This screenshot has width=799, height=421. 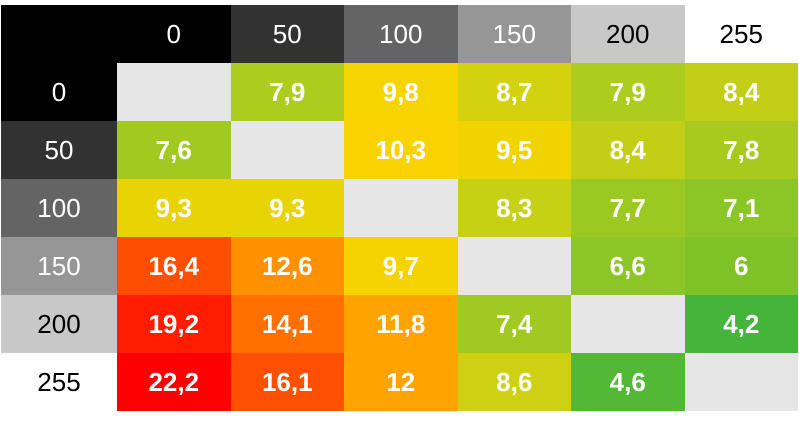 I want to click on heatmap-cell: 6, so click(x=741, y=266).